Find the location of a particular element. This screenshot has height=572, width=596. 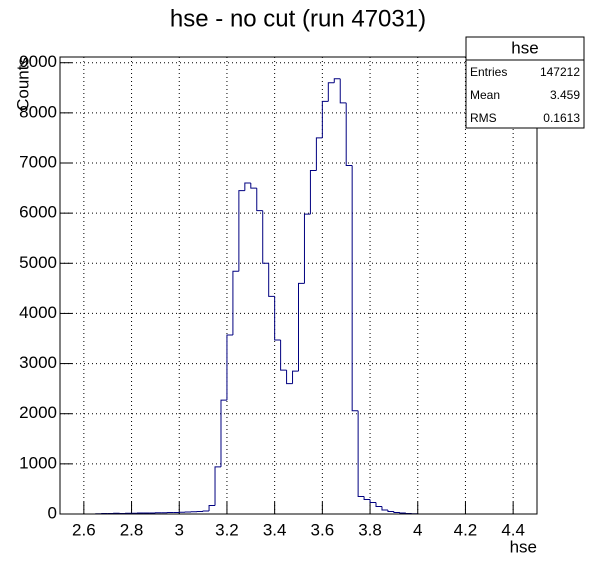

x-tick-label: 2.8 is located at coordinates (132, 529).